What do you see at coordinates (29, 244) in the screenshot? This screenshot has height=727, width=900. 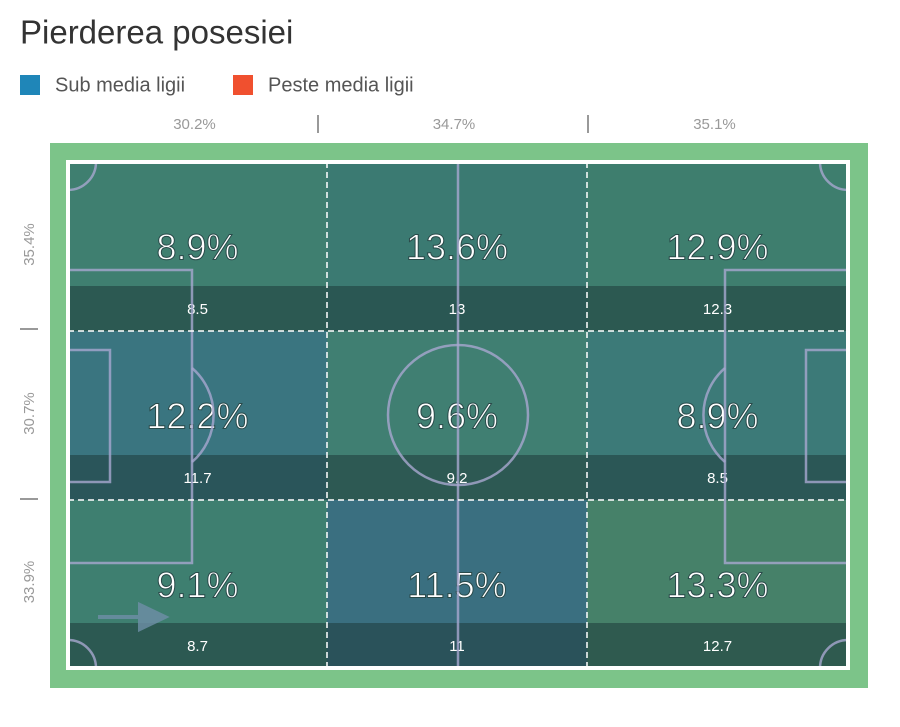 I see `row-label: 35.4%` at bounding box center [29, 244].